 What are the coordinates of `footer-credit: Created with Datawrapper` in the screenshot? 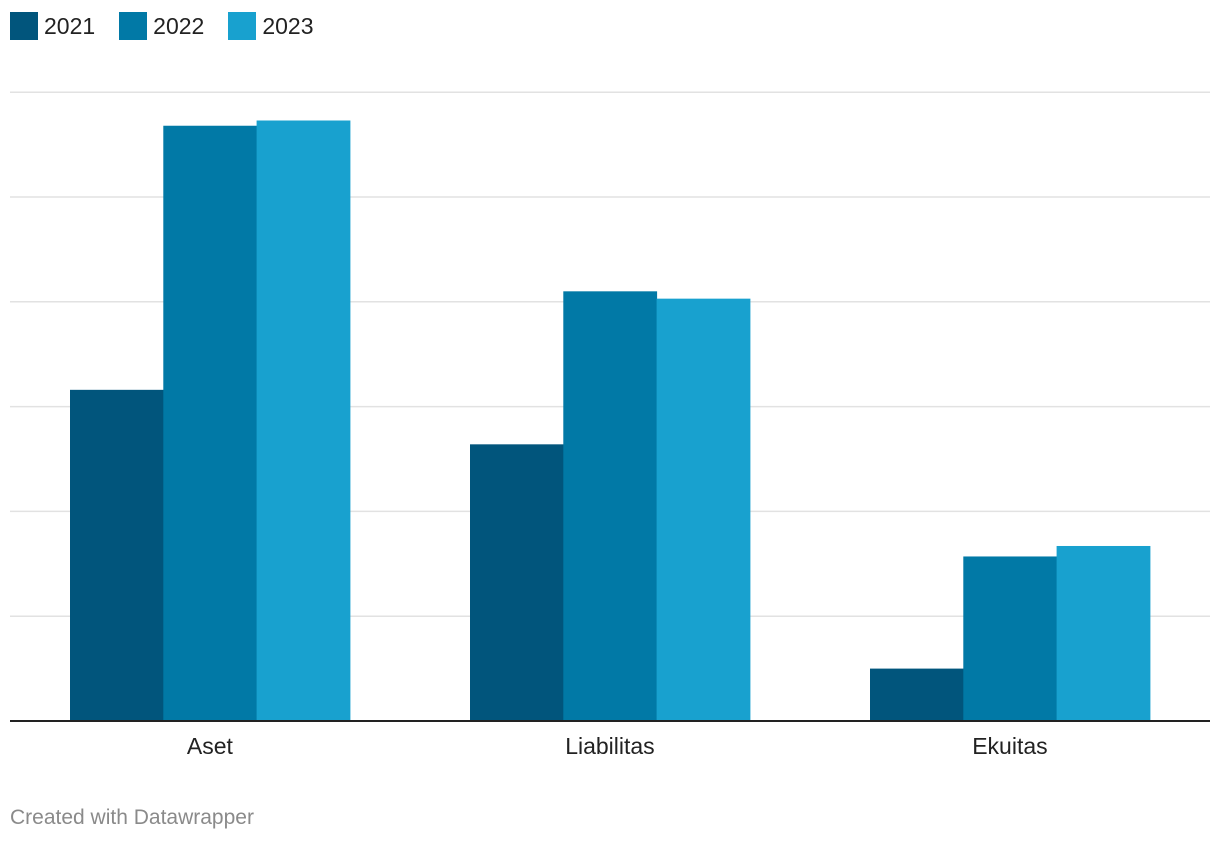 It's located at (132, 817).